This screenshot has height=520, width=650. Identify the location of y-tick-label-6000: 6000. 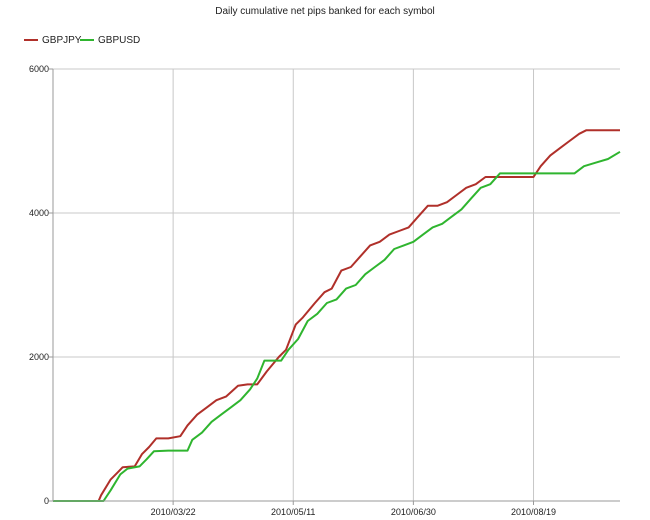
(39, 69).